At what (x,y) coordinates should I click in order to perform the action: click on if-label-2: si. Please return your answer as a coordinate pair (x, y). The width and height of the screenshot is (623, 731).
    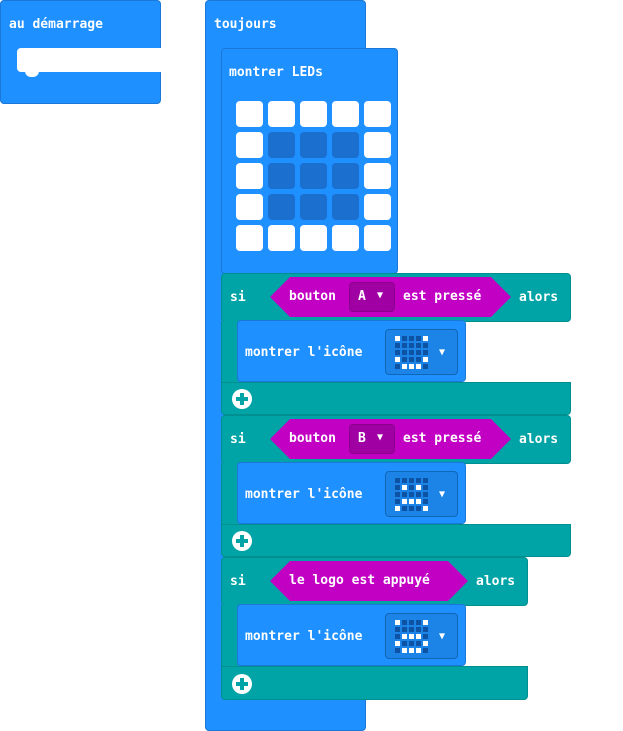
    Looking at the image, I should click on (238, 439).